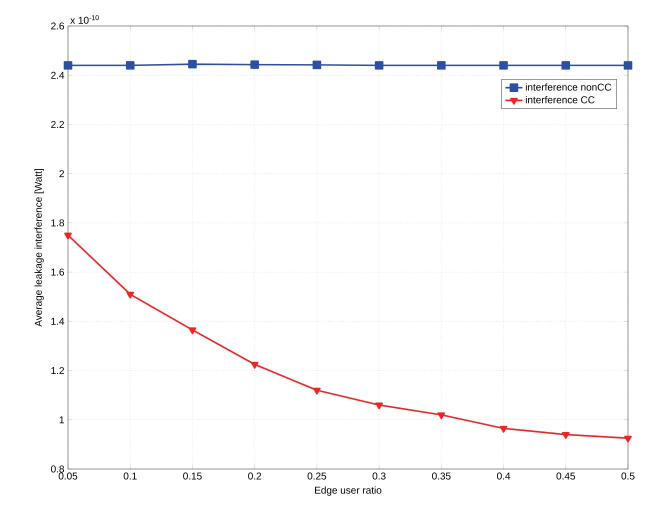 The image size is (646, 518). I want to click on x-tick-label: 0.25, so click(317, 476).